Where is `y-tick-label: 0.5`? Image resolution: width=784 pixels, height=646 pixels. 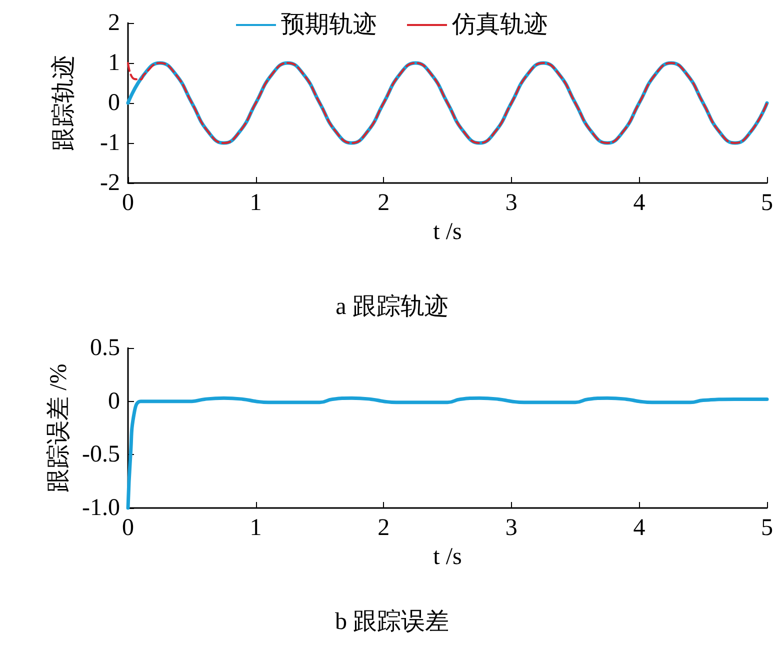 y-tick-label: 0.5 is located at coordinates (105, 348).